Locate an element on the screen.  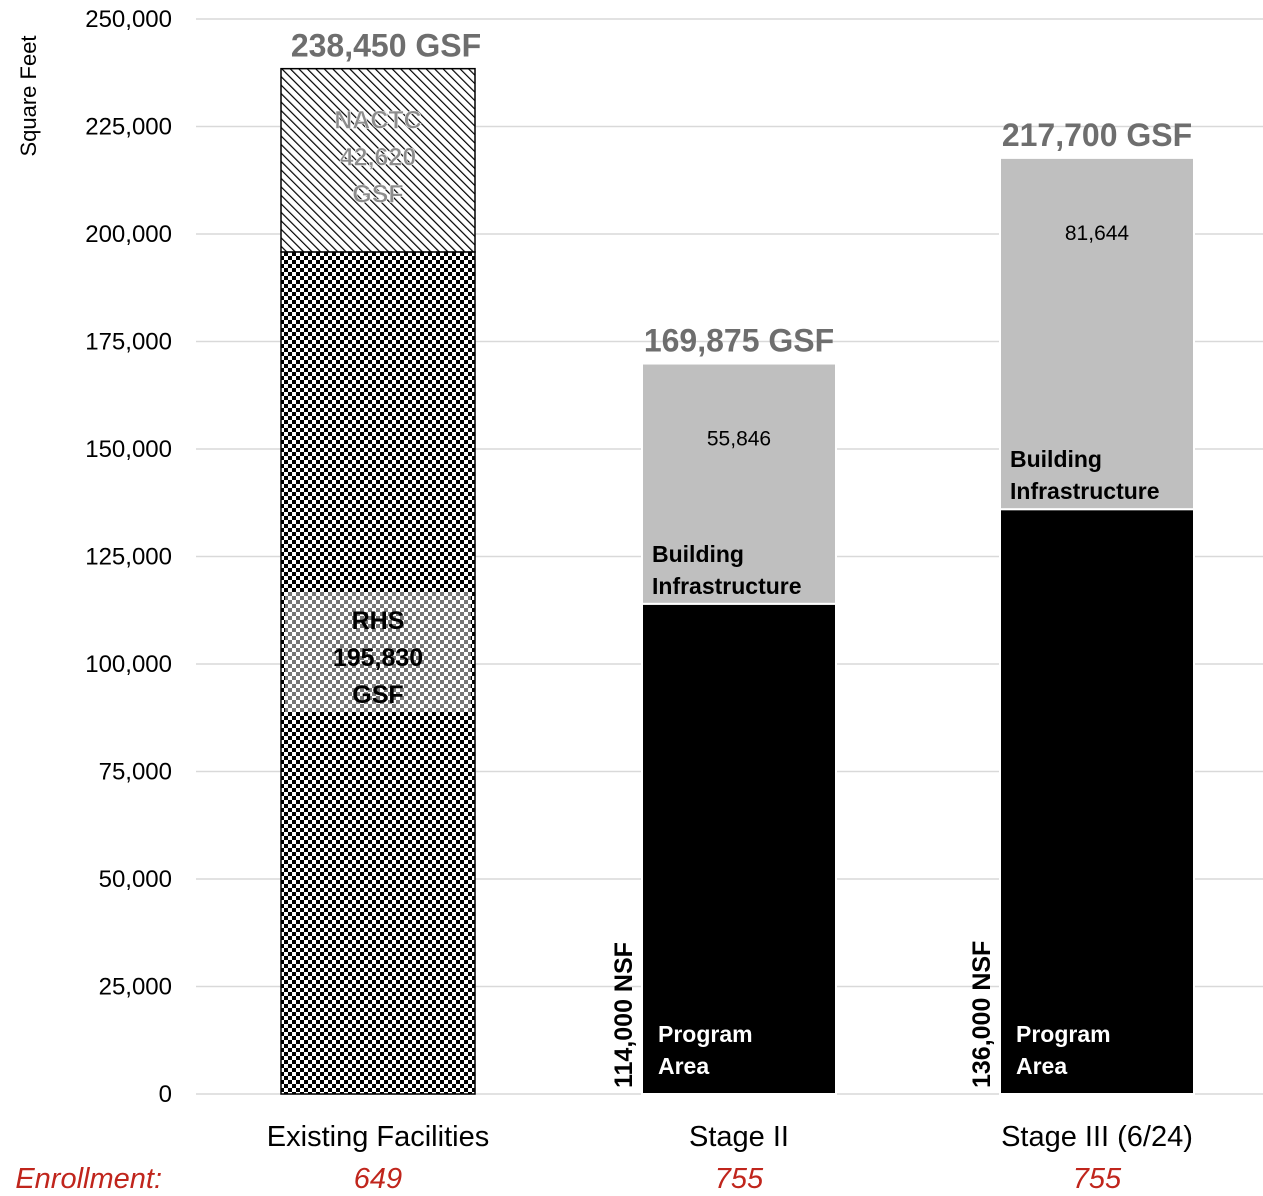
x-category-label: Stage II is located at coordinates (739, 1137).